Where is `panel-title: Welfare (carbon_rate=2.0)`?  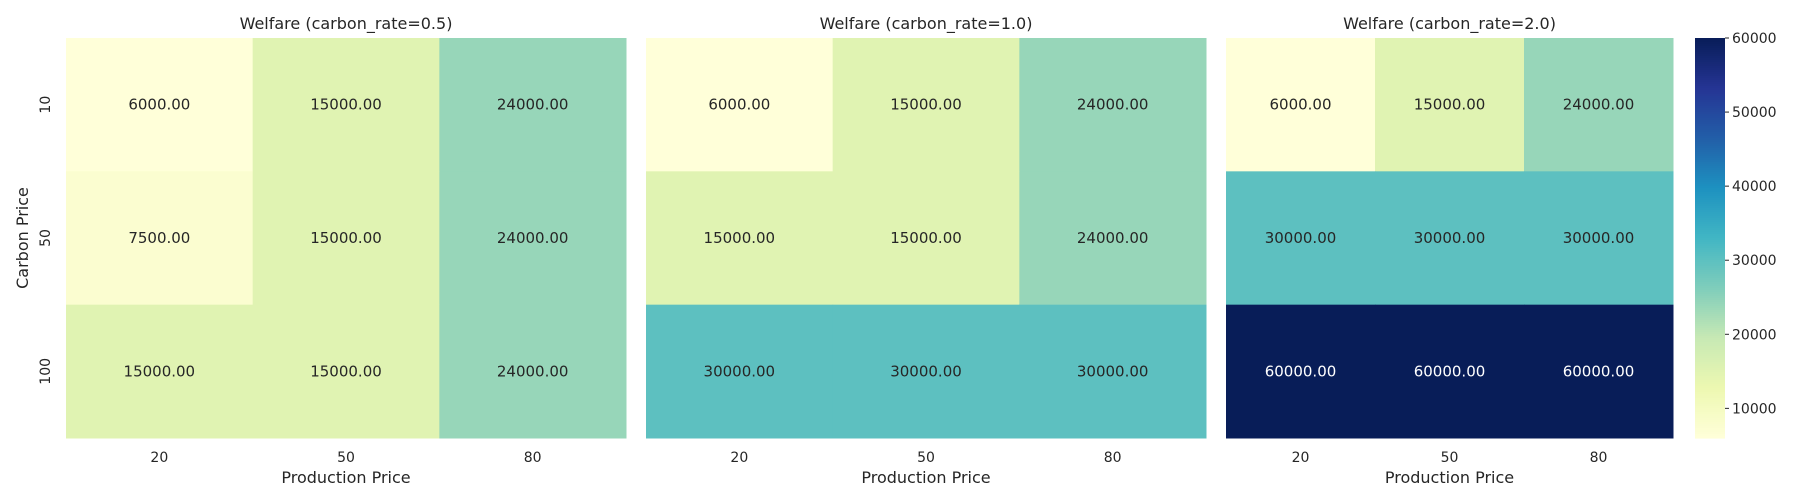
panel-title: Welfare (carbon_rate=2.0) is located at coordinates (1449, 24).